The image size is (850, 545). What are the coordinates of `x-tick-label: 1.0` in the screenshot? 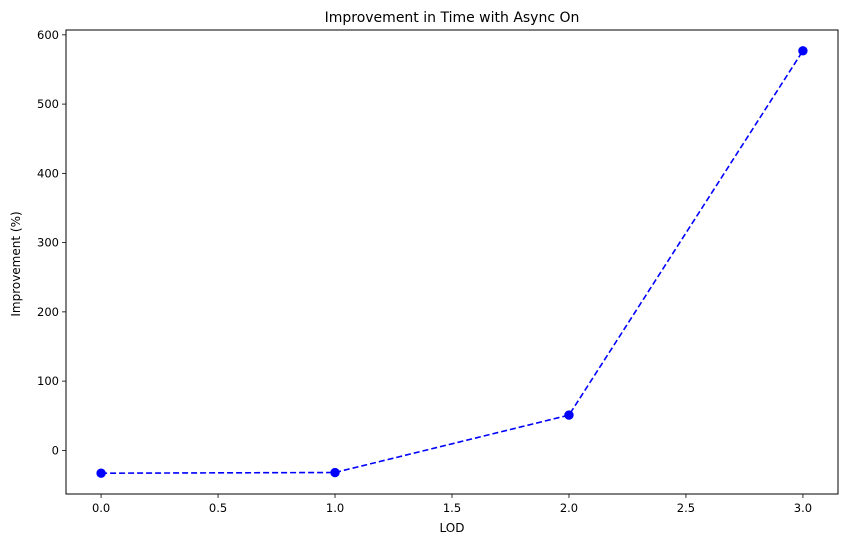 It's located at (335, 508).